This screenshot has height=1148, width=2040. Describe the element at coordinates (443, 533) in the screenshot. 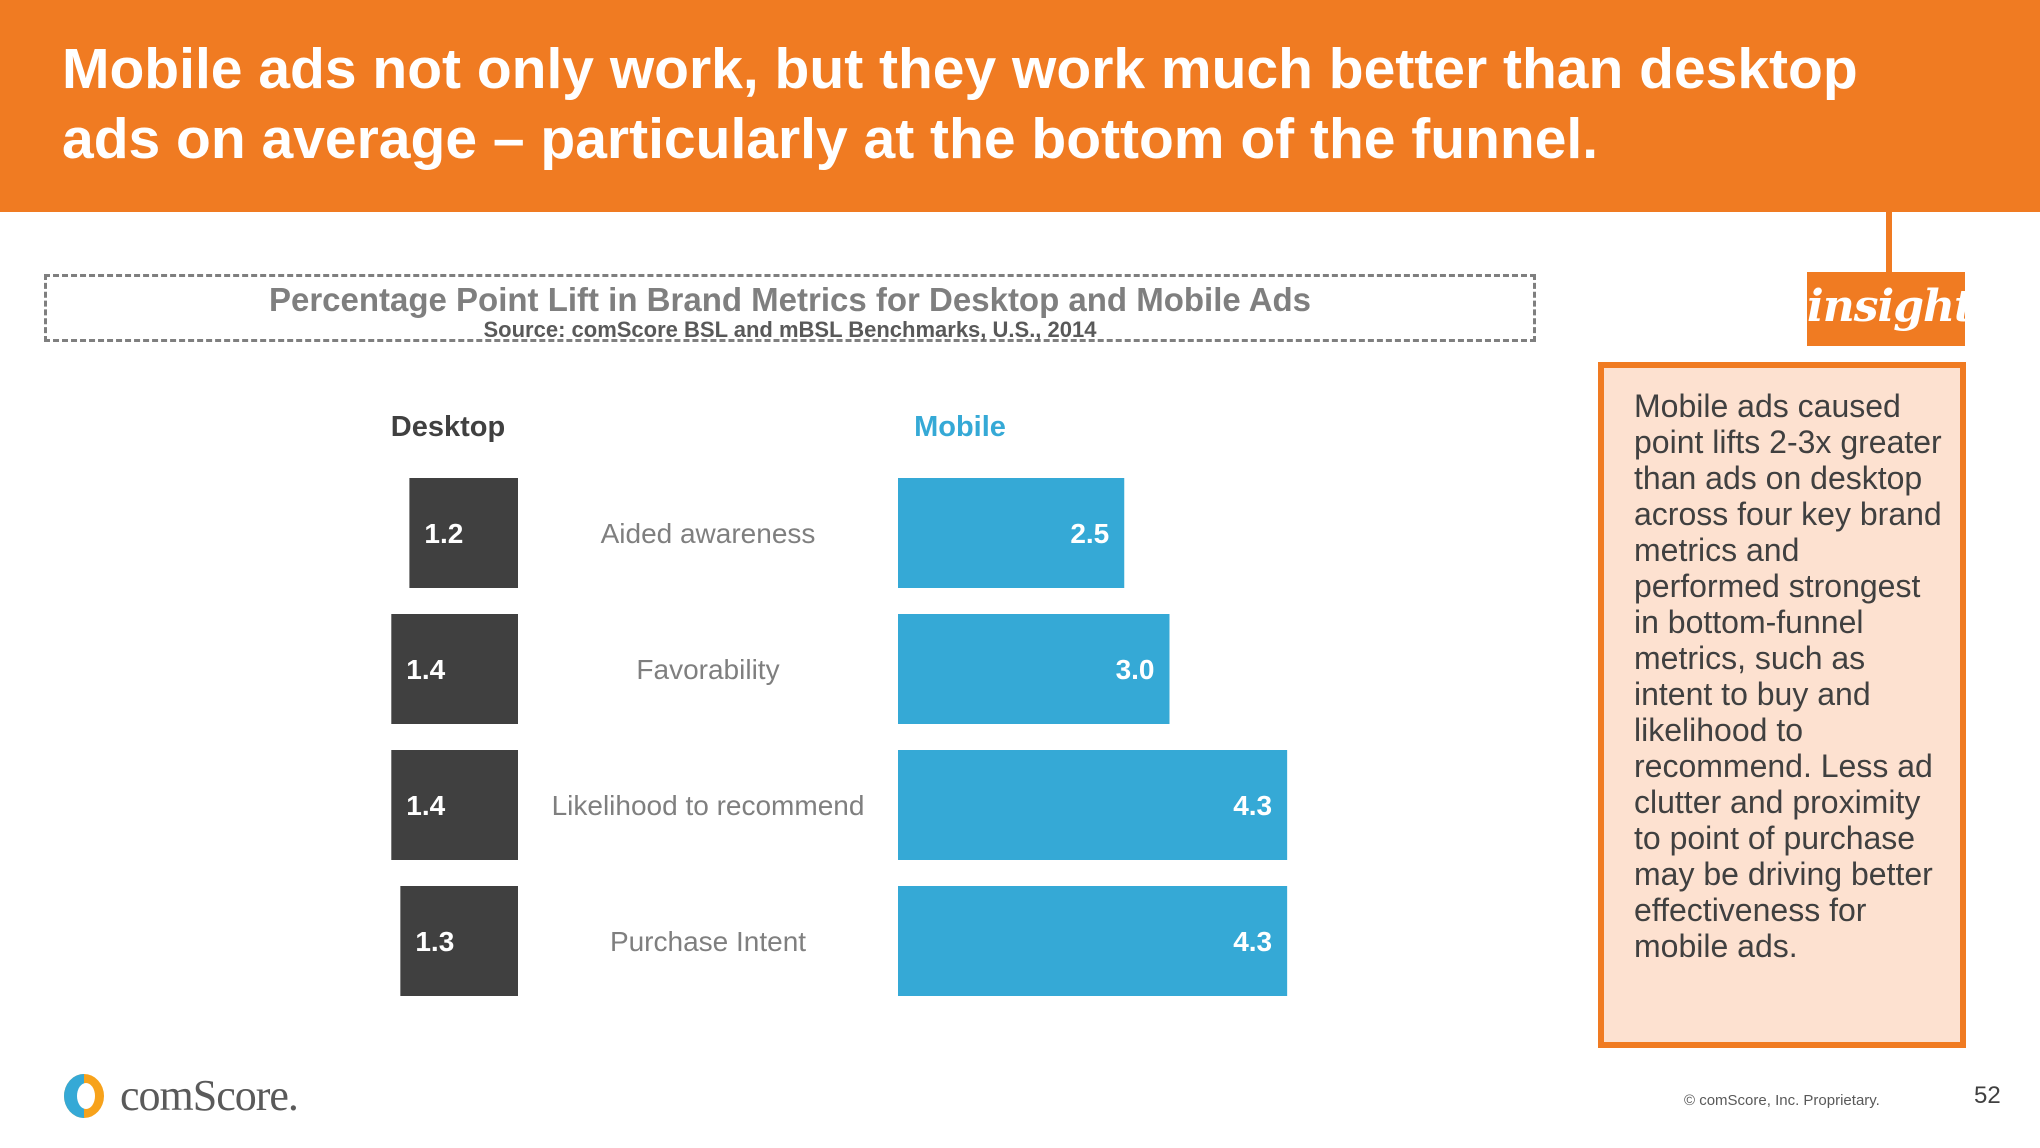

I see `desktop-value-label: 1.2` at that location.